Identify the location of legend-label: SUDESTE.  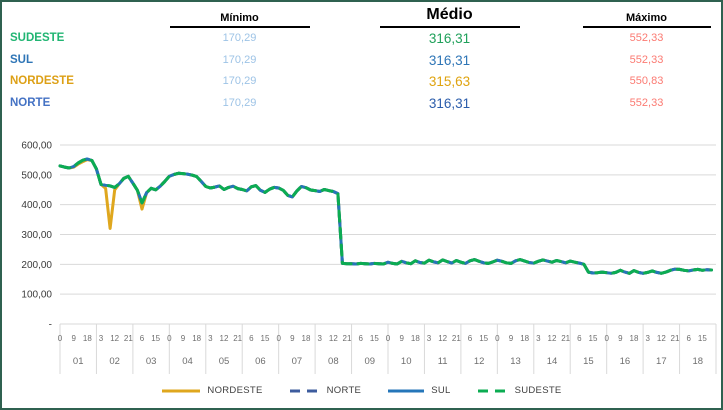
(538, 390).